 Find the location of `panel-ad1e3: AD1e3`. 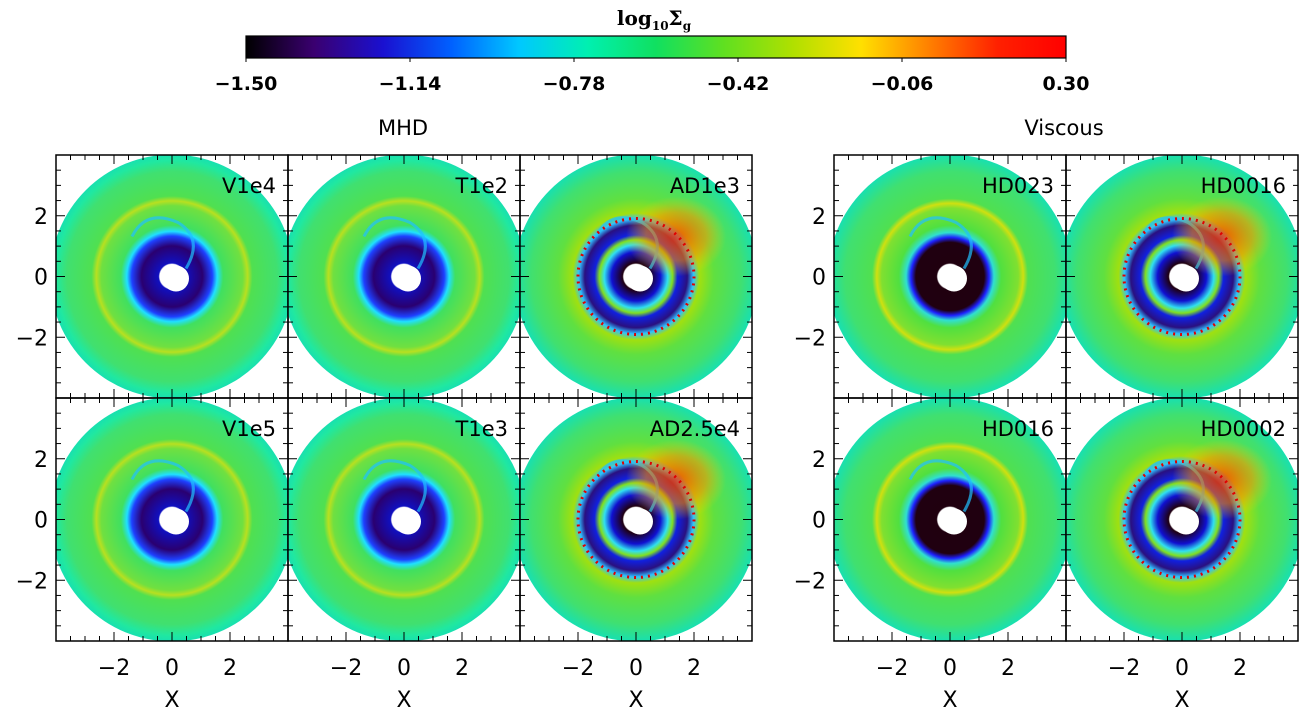

panel-ad1e3: AD1e3 is located at coordinates (636, 276).